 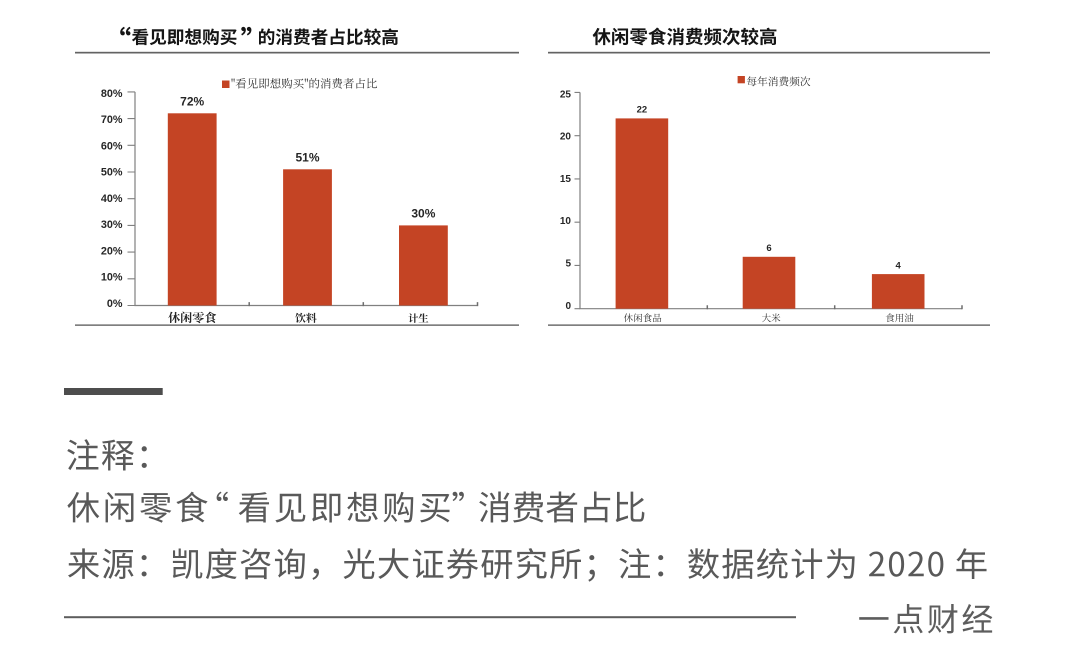 I want to click on svg-text: 40%, so click(x=112, y=199).